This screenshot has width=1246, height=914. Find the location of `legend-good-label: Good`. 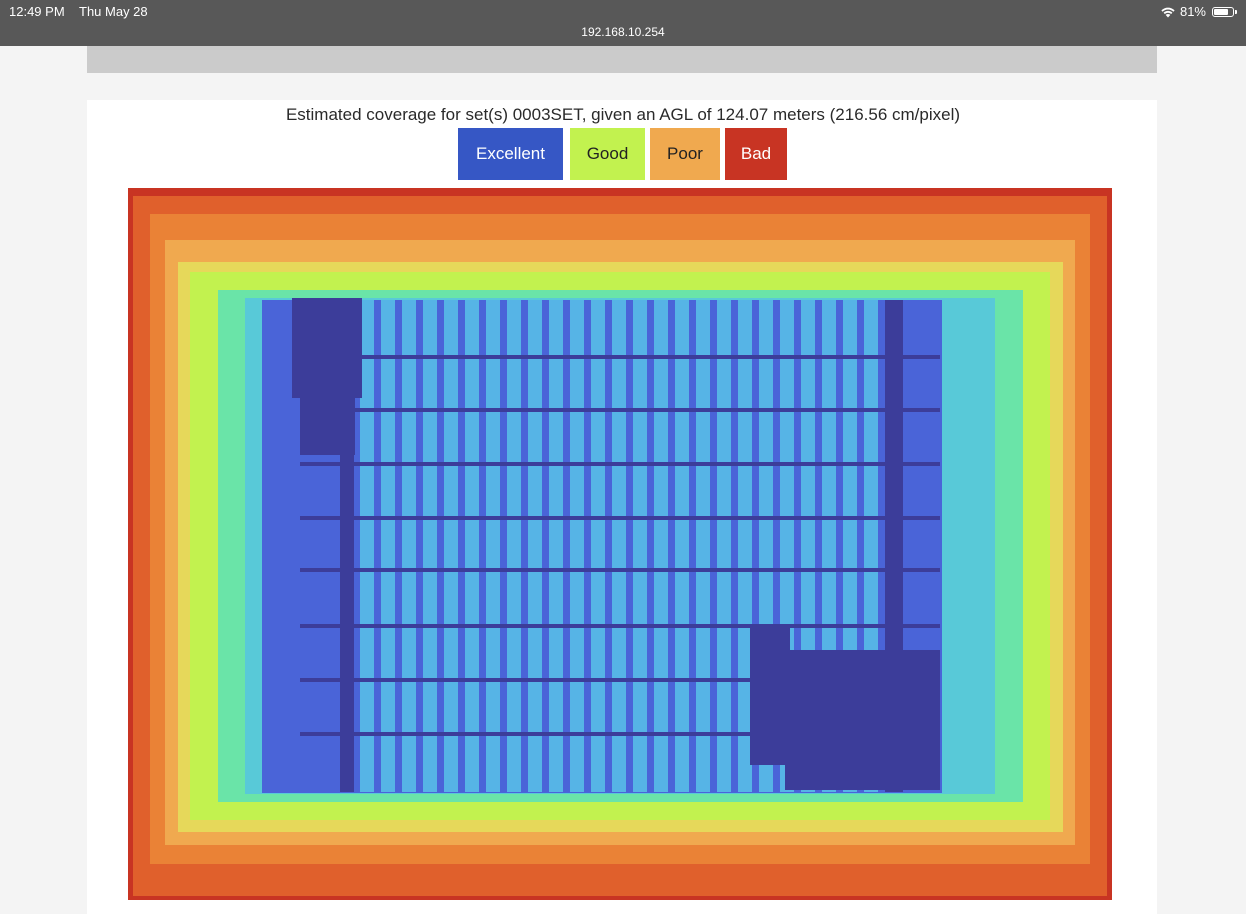

legend-good-label: Good is located at coordinates (607, 153).